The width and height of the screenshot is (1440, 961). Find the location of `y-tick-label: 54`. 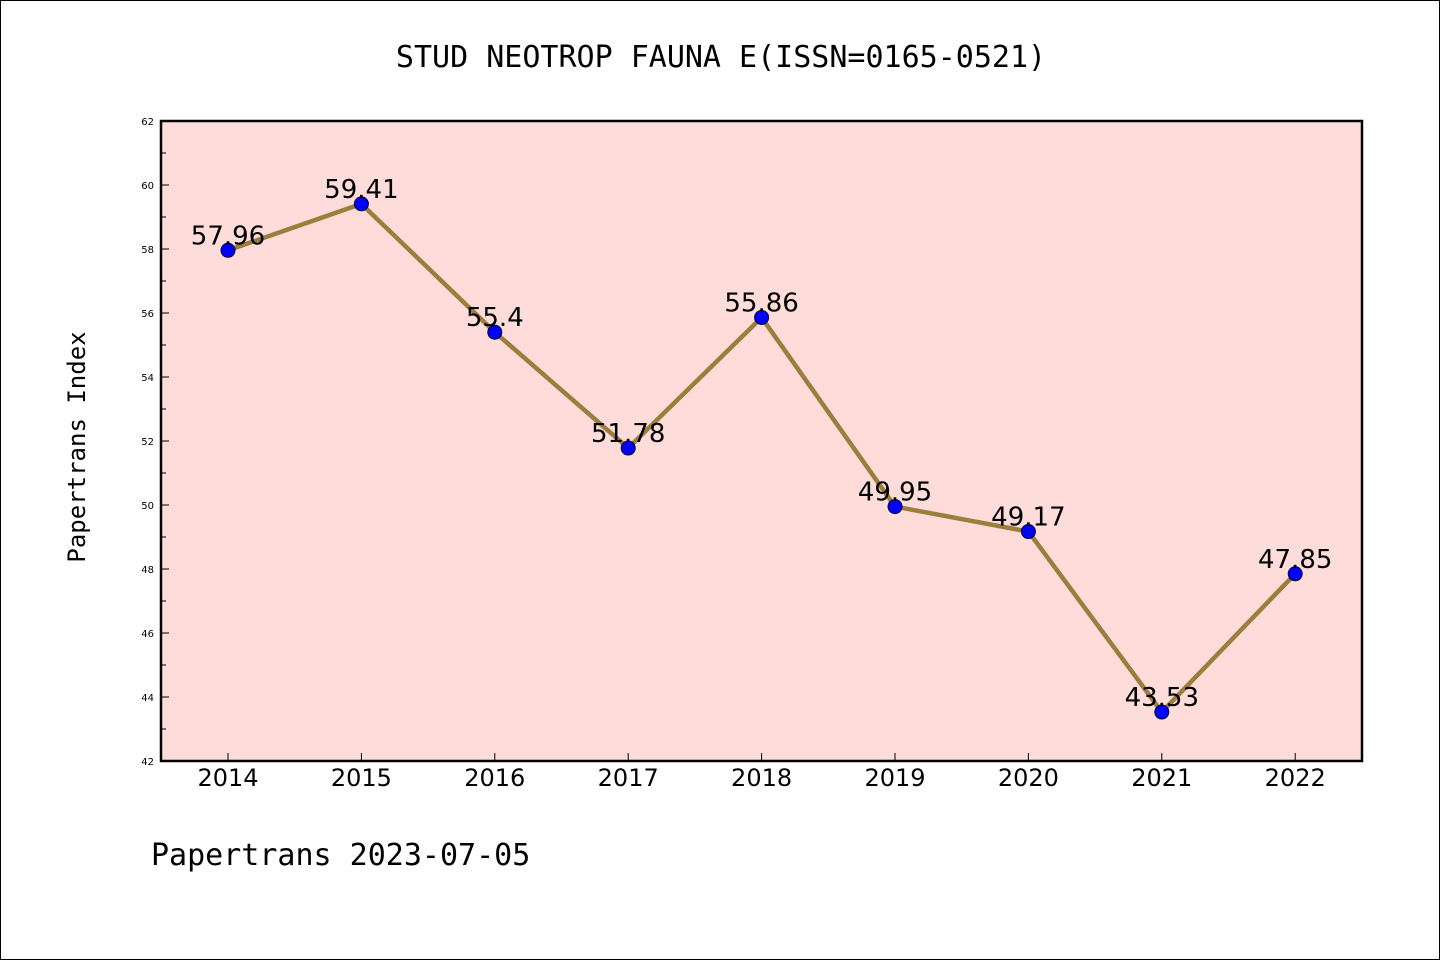

y-tick-label: 54 is located at coordinates (147, 378).